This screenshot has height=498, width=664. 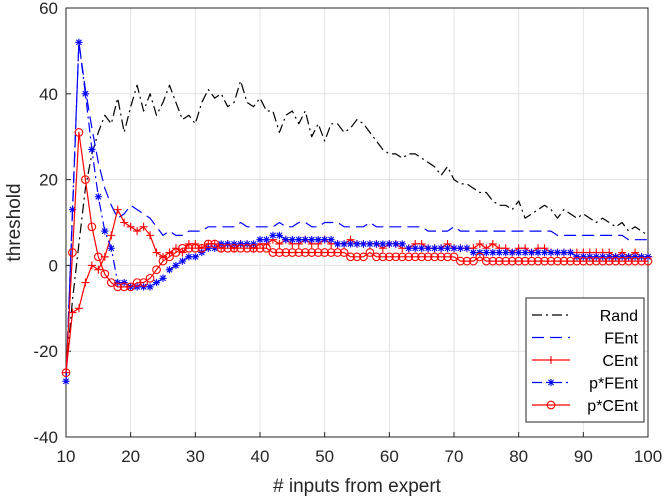 What do you see at coordinates (620, 361) in the screenshot?
I see `legend-label-cent: CEnt` at bounding box center [620, 361].